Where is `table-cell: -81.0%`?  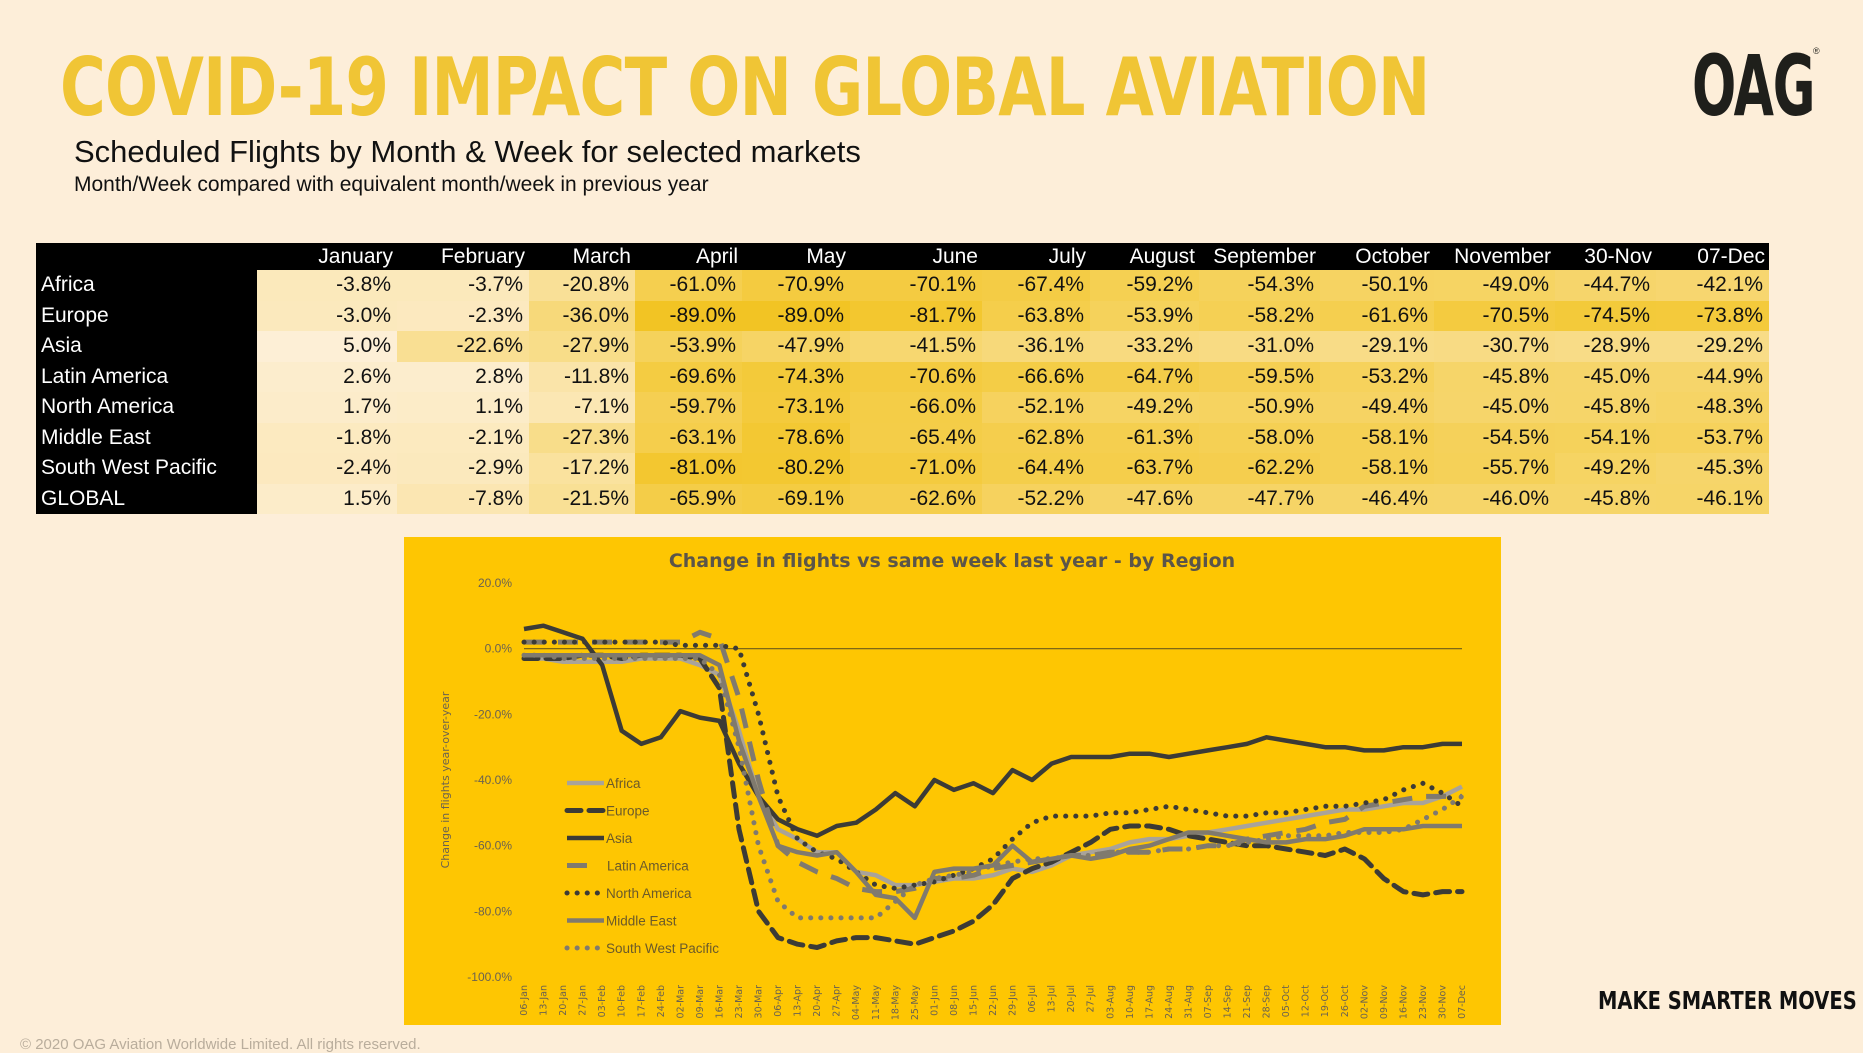
table-cell: -81.0% is located at coordinates (688, 468).